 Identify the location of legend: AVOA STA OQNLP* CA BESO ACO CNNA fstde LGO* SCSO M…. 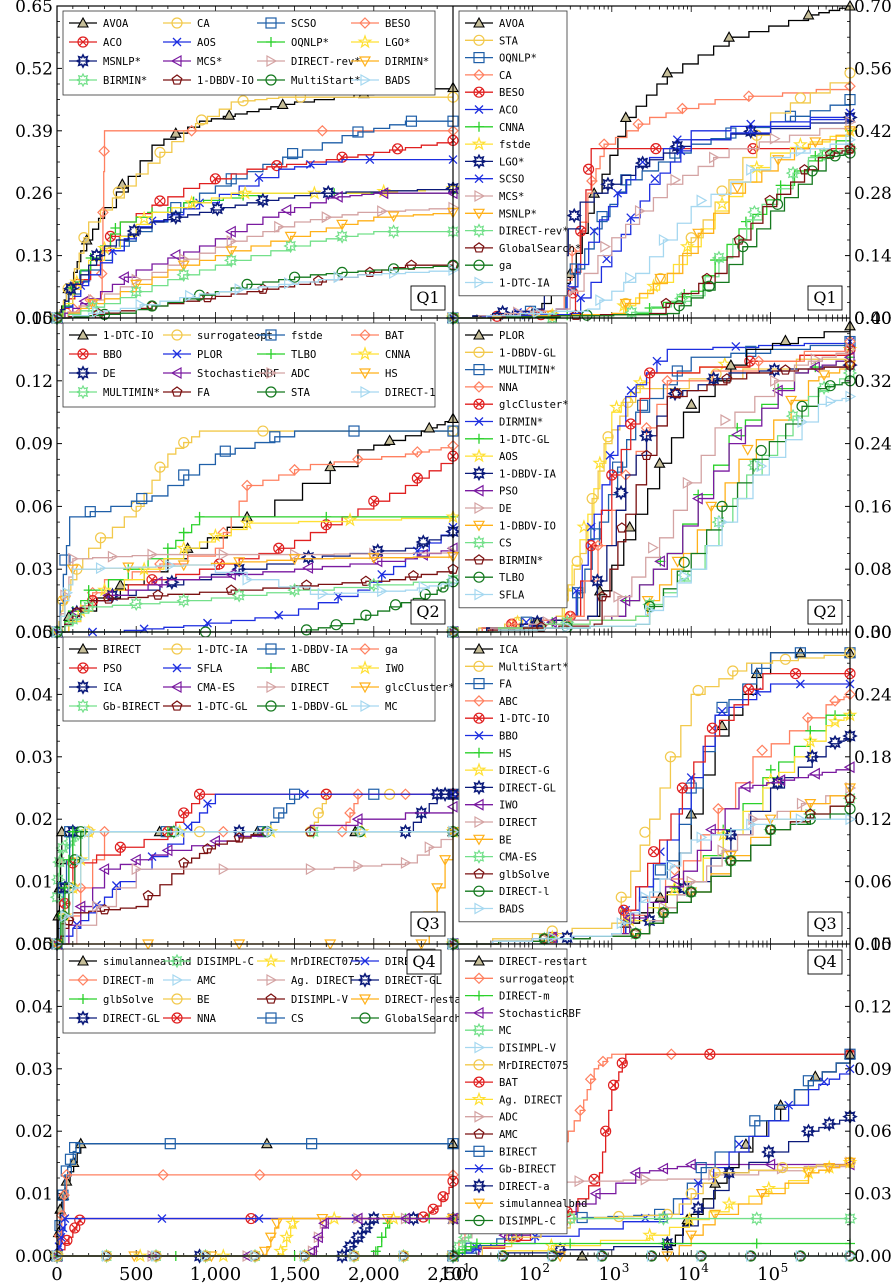
(519, 153).